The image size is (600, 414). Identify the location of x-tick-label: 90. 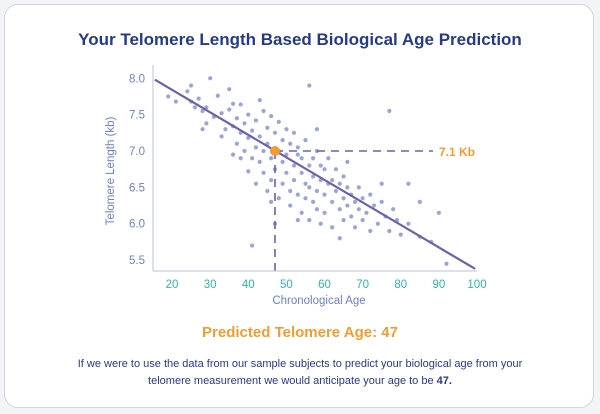
(438, 285).